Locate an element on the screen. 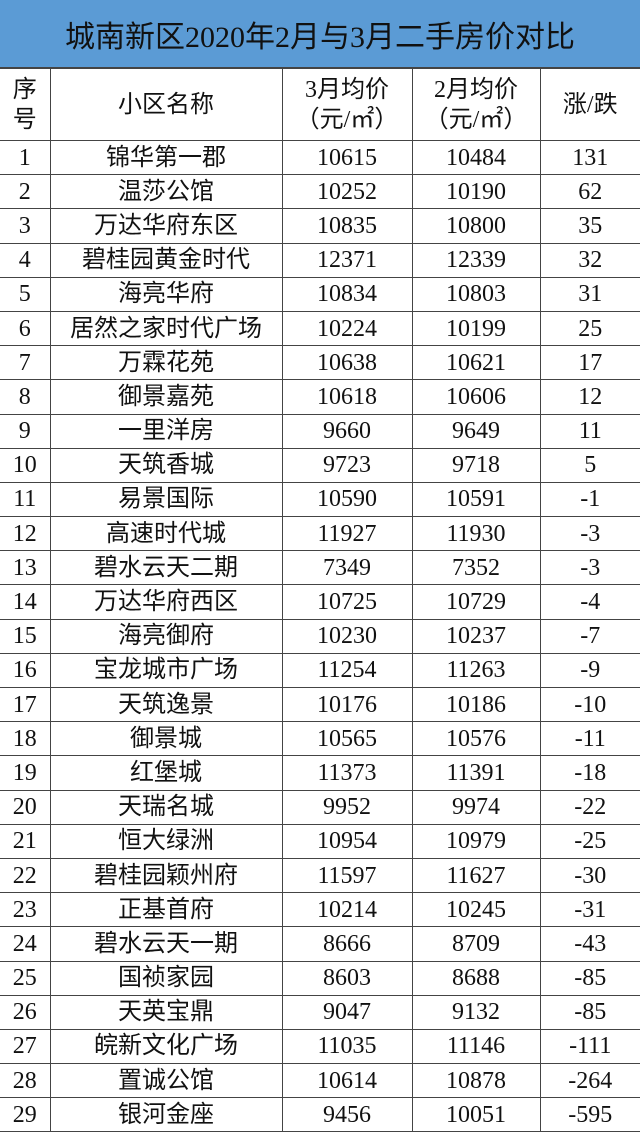 The height and width of the screenshot is (1132, 640). cell-name: 海亮御府 is located at coordinates (166, 636).